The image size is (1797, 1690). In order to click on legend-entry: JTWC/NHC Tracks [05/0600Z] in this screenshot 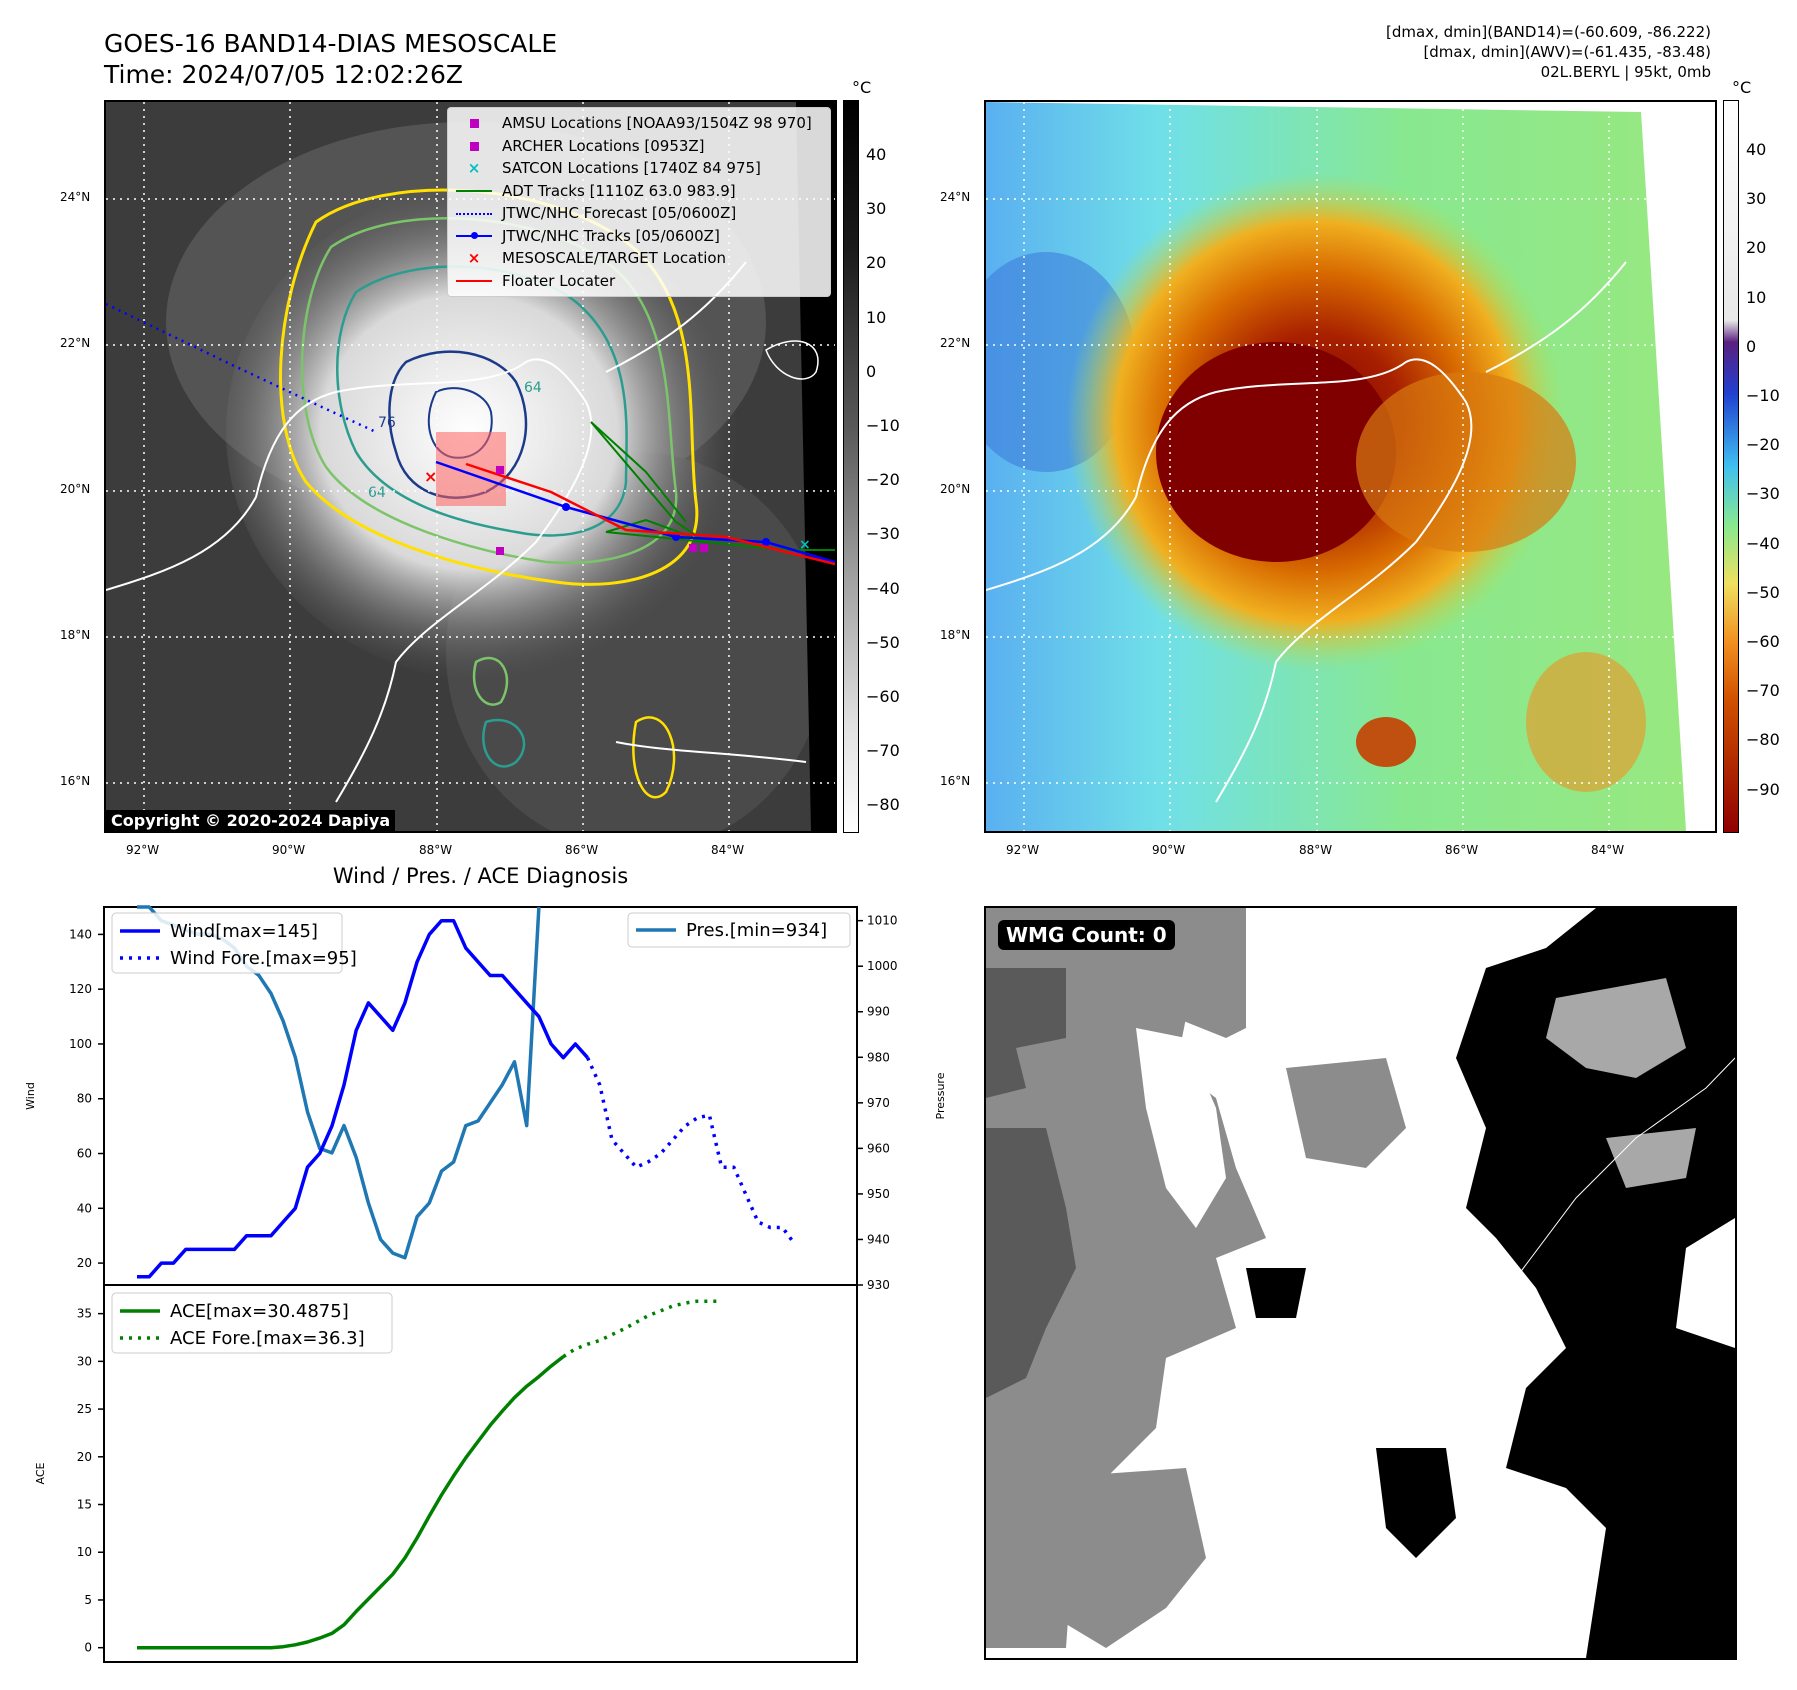, I will do `click(639, 236)`.